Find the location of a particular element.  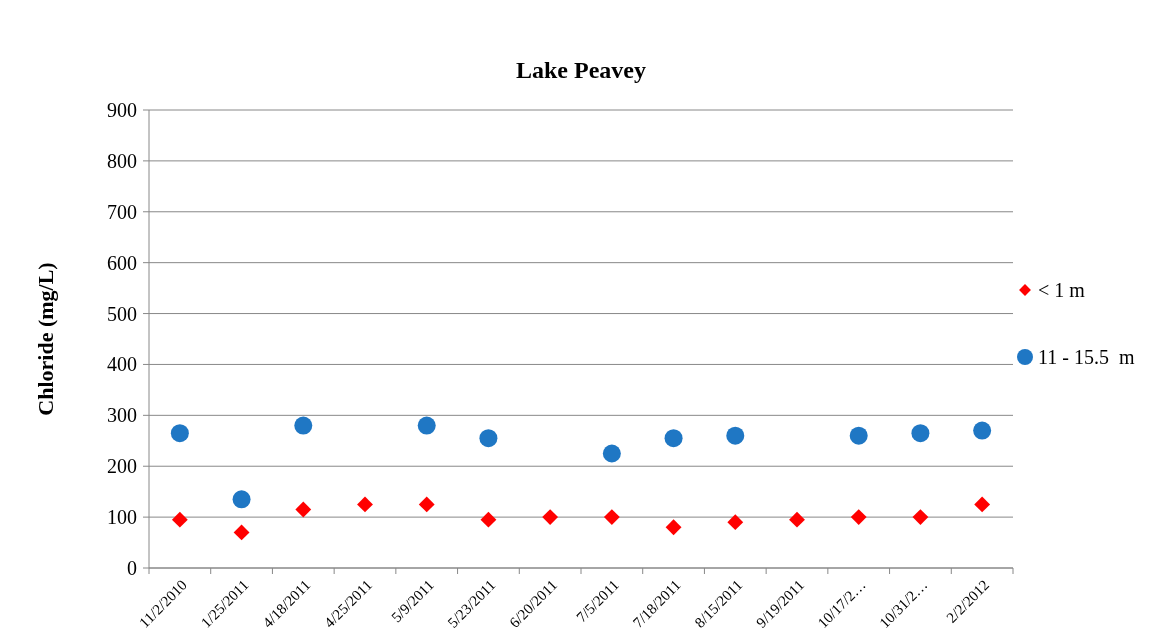

y-tick-label: 800 is located at coordinates (122, 160).